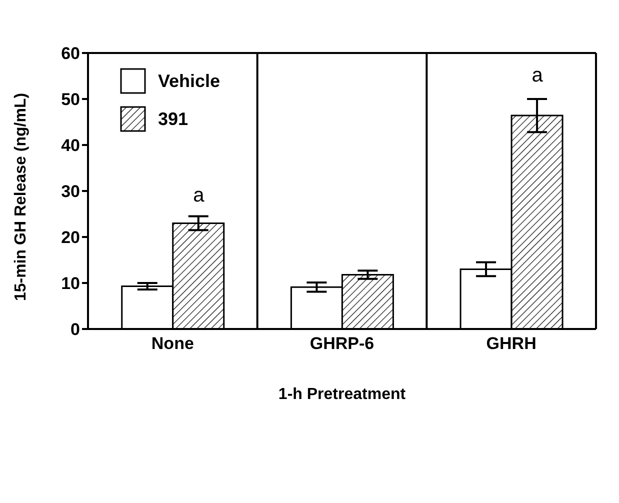 The image size is (619, 503). What do you see at coordinates (511, 344) in the screenshot?
I see `x-tick-label: GHRH` at bounding box center [511, 344].